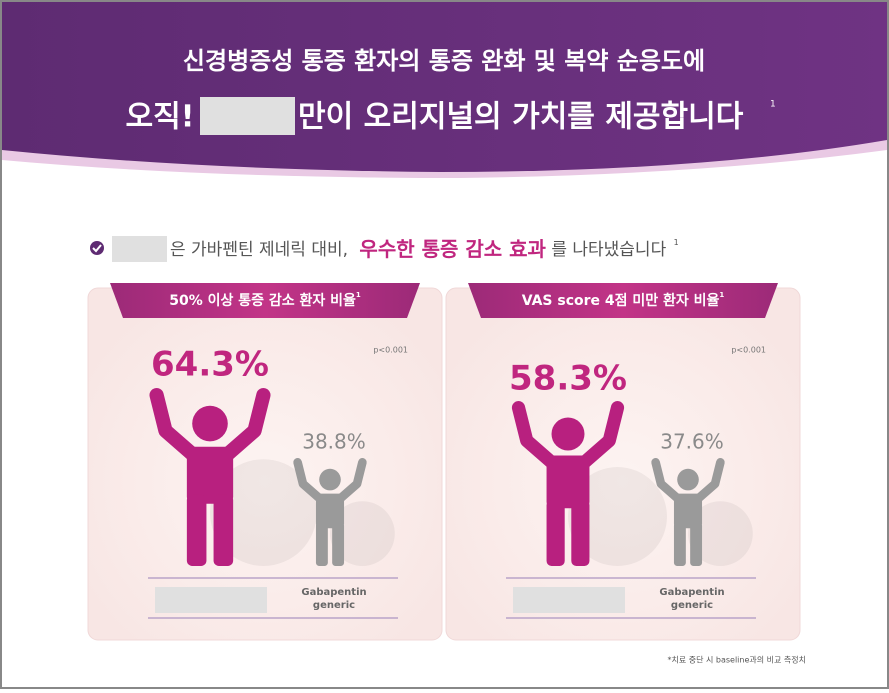  I want to click on footnote: *치료 중단 시 baseline과의 비교 측정치, so click(736, 660).